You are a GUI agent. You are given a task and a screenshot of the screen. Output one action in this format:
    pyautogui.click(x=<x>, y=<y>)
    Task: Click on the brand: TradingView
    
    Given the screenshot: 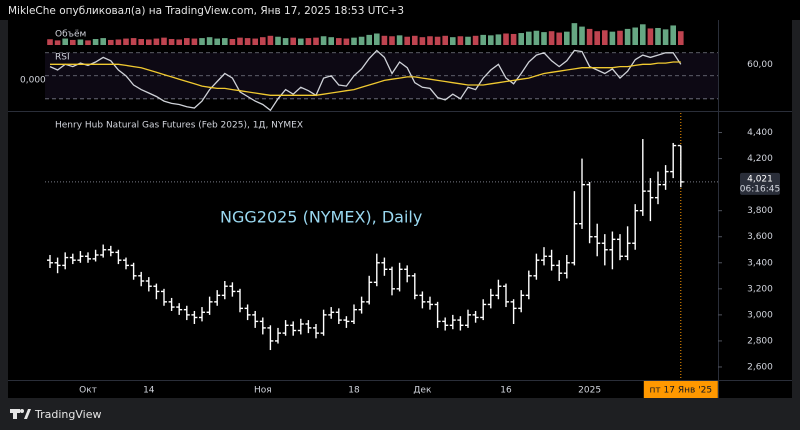 What is the action you would take?
    pyautogui.click(x=55, y=414)
    